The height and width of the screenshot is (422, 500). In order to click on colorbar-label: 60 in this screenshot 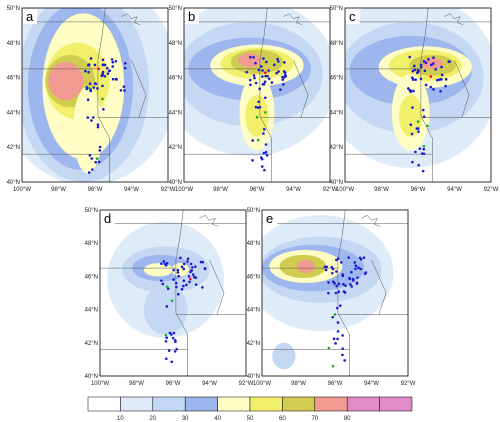, I will do `click(282, 419)`.